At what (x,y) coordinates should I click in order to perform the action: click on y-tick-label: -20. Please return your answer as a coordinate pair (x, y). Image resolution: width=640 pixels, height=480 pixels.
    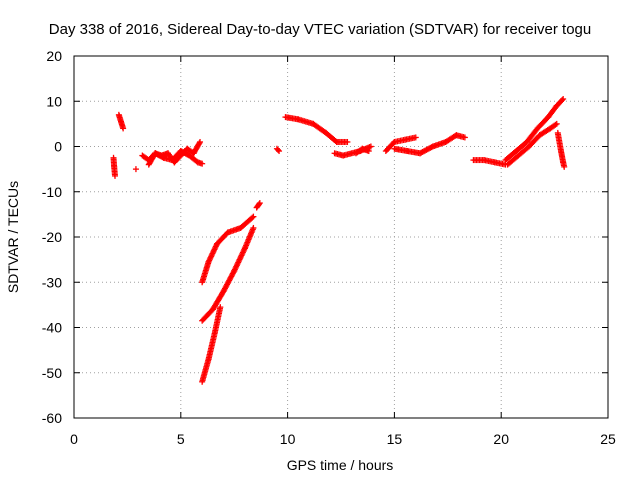
    Looking at the image, I should click on (52, 237).